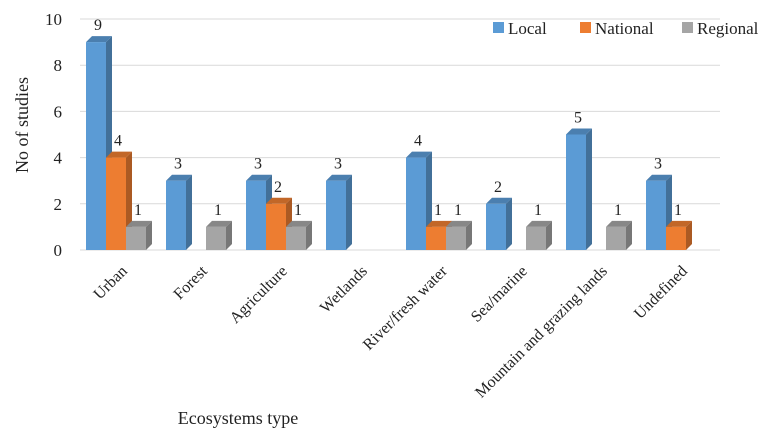  I want to click on bar-mountain-and-grazing-lands-regional, so click(619, 235).